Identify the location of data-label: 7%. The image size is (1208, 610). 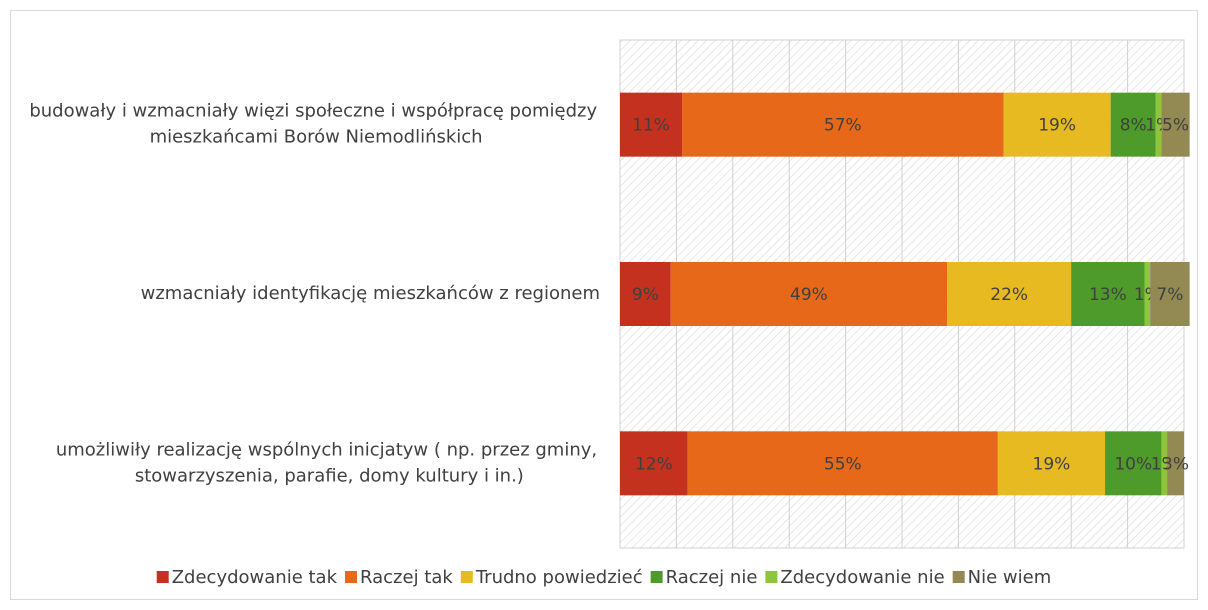
(1169, 295).